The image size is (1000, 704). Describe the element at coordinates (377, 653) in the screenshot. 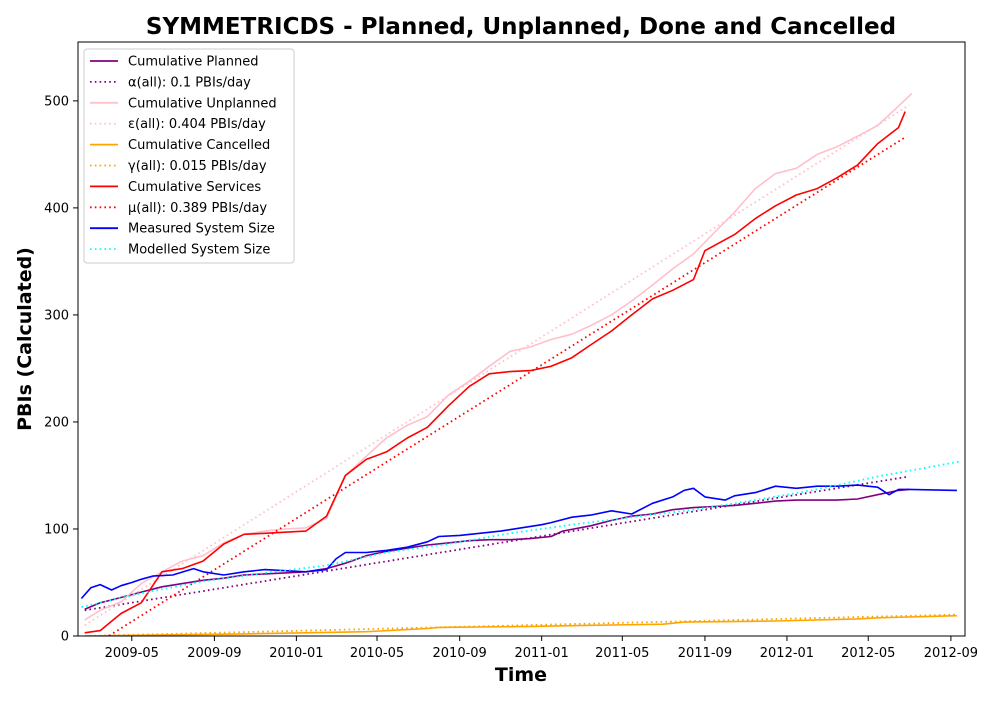

I see `x-tick-label: 2010-05` at that location.